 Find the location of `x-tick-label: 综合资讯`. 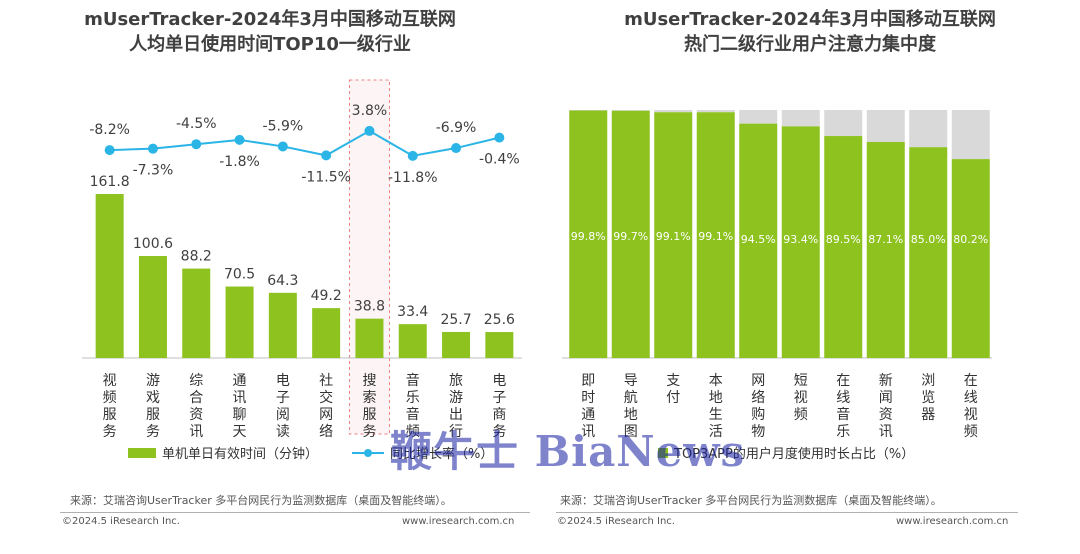

x-tick-label: 综合资讯 is located at coordinates (196, 406).